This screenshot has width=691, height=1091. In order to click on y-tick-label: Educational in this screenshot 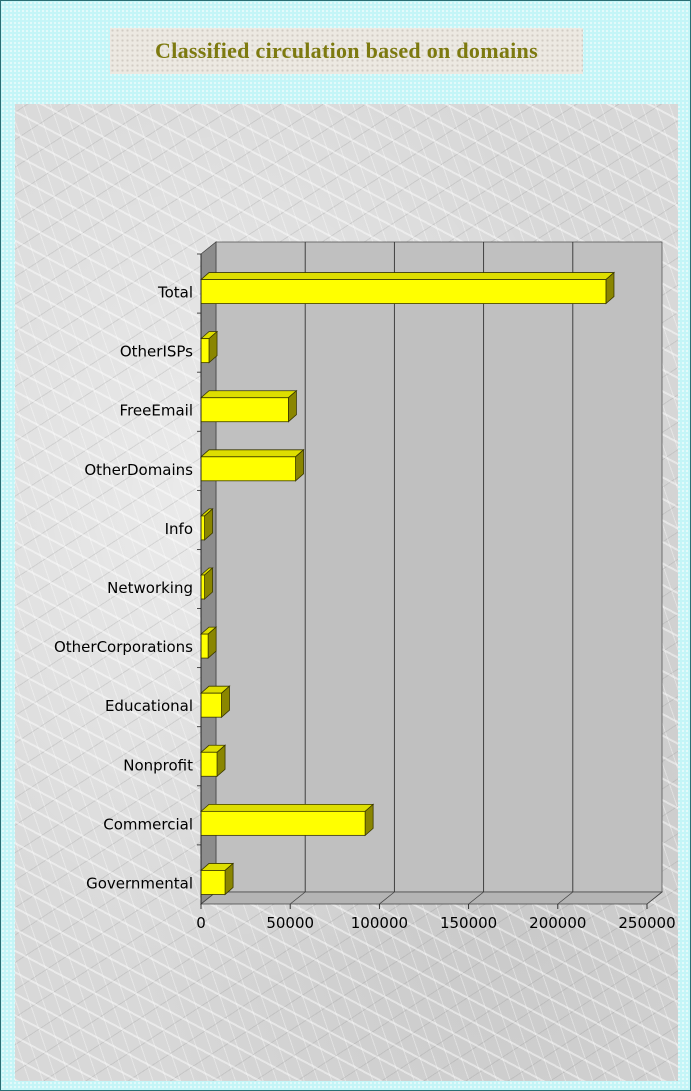, I will do `click(149, 706)`.